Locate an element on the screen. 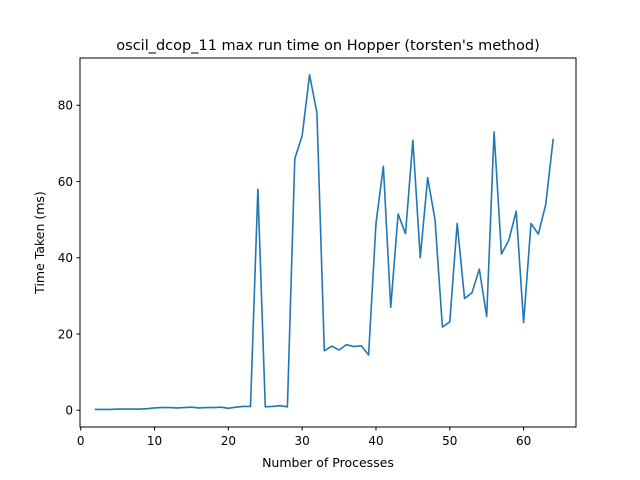  y-tick-label: 40 is located at coordinates (65, 258).